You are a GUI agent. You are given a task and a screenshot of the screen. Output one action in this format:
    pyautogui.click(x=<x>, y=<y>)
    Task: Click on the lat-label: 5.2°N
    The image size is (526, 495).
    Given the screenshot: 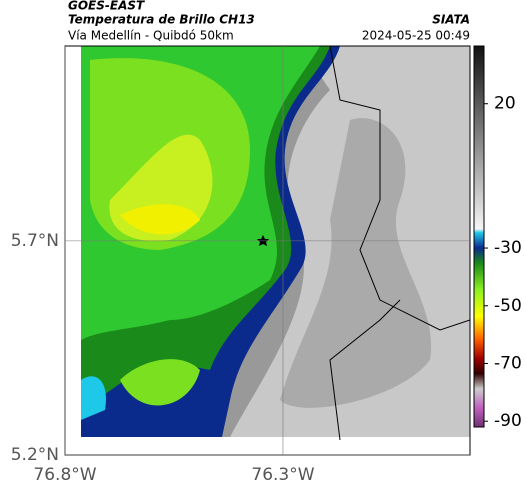 What is the action you would take?
    pyautogui.click(x=35, y=455)
    